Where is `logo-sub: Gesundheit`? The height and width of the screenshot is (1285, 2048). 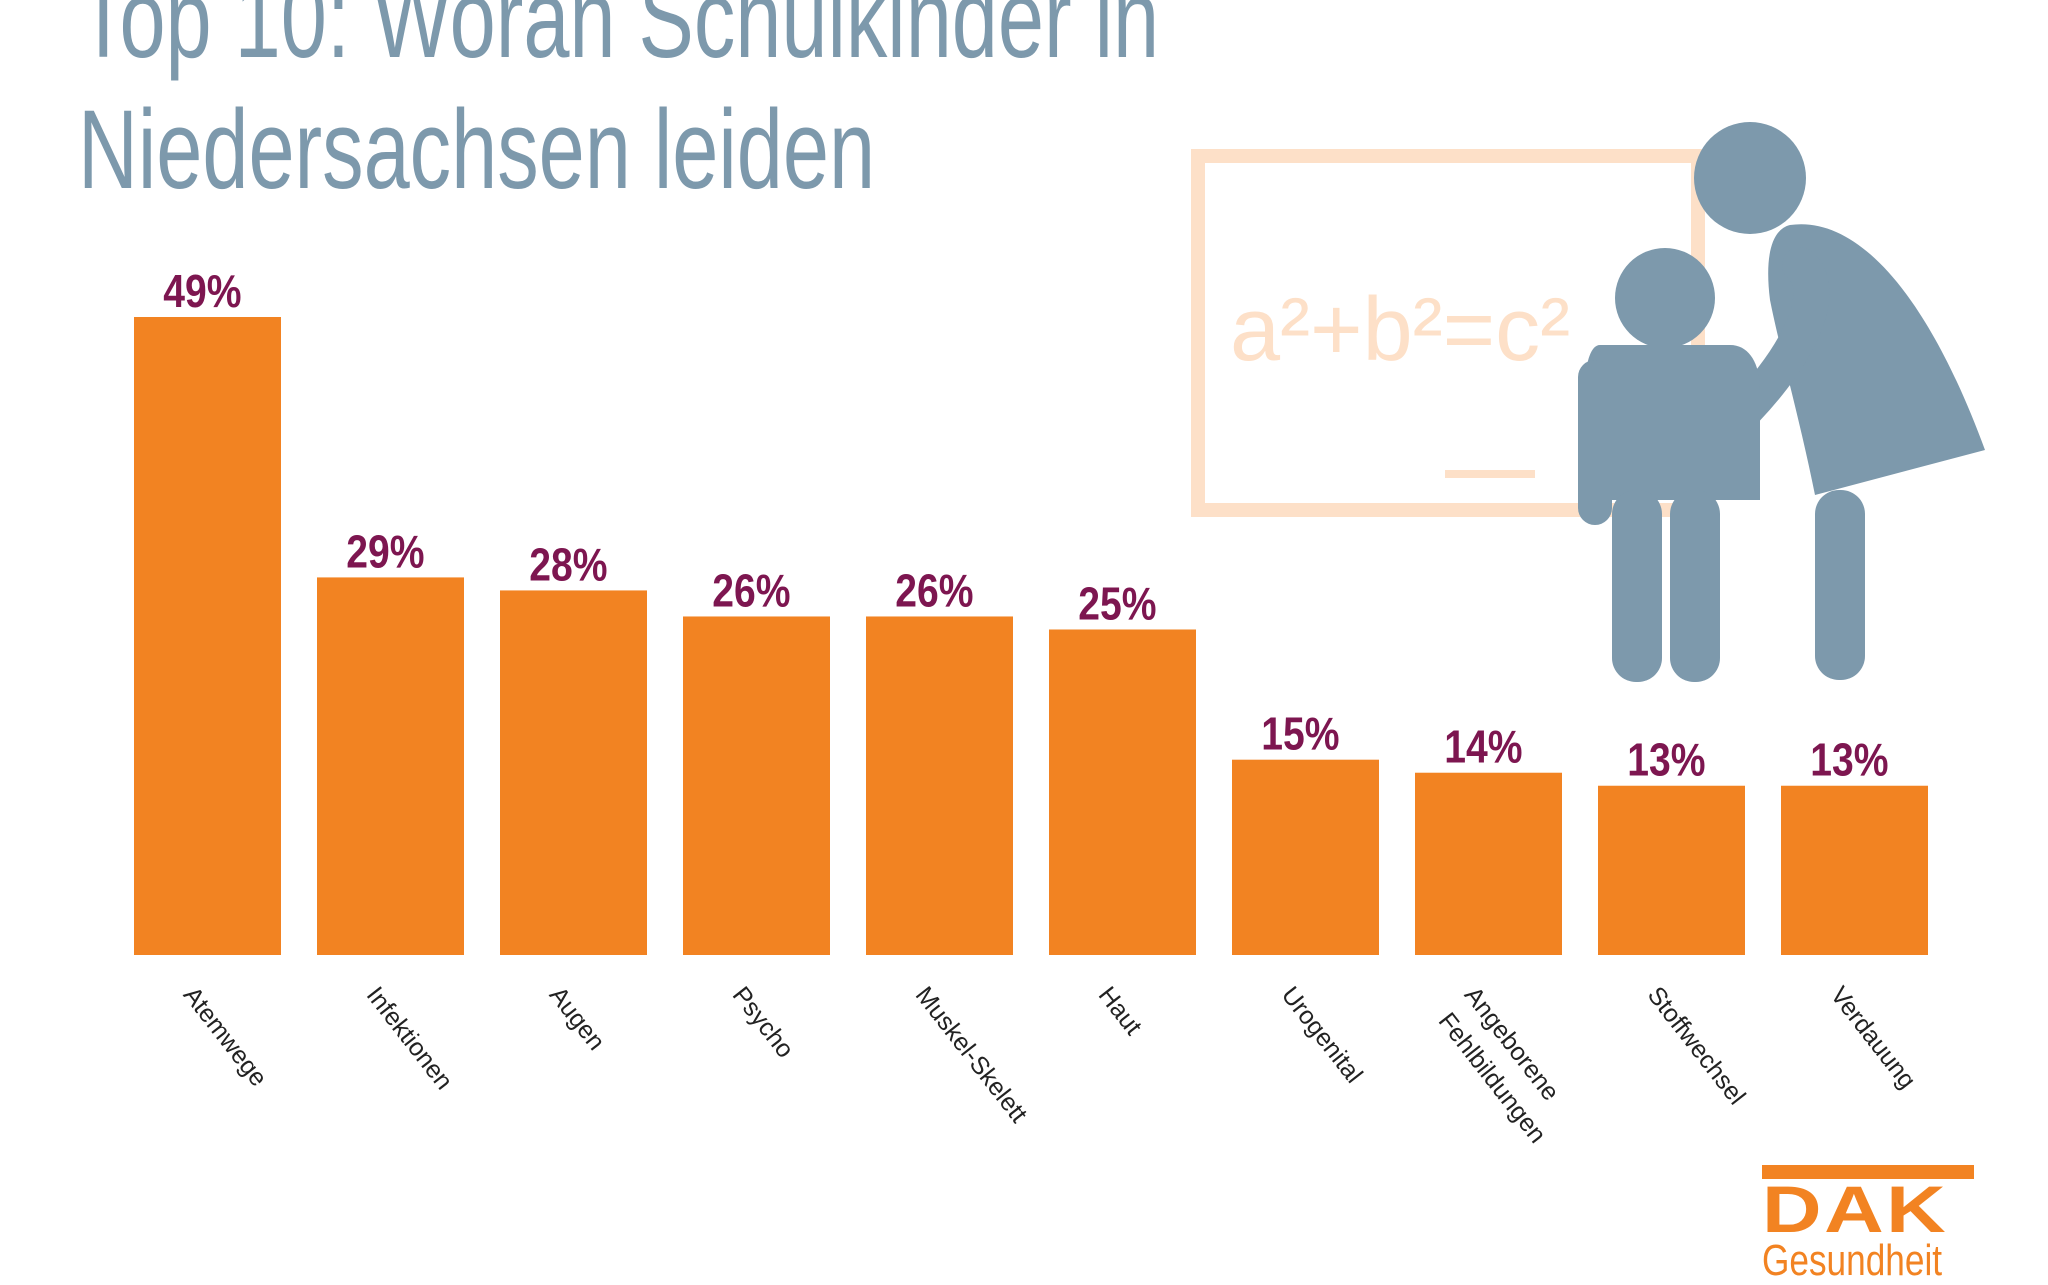
logo-sub: Gesundheit is located at coordinates (1852, 1260).